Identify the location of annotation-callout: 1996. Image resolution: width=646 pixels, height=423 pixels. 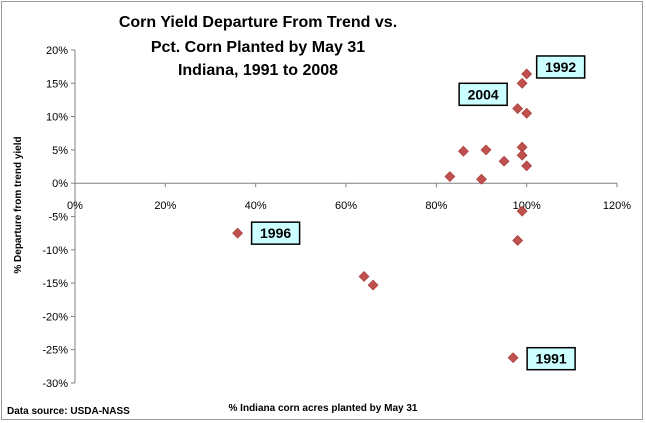
(275, 233).